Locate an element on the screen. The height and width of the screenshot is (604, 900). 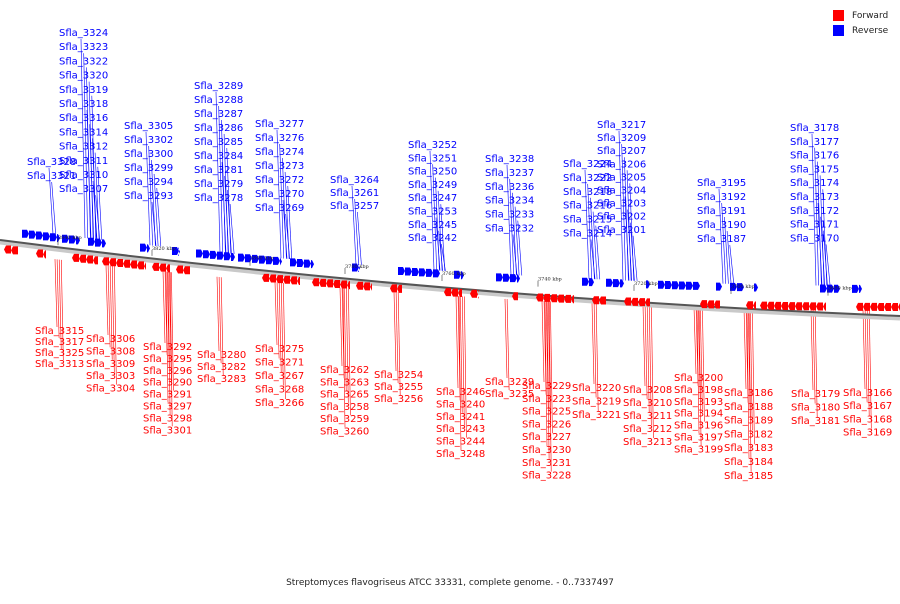
reverse-gene-label: Sfla_3311 is located at coordinates (83, 161).